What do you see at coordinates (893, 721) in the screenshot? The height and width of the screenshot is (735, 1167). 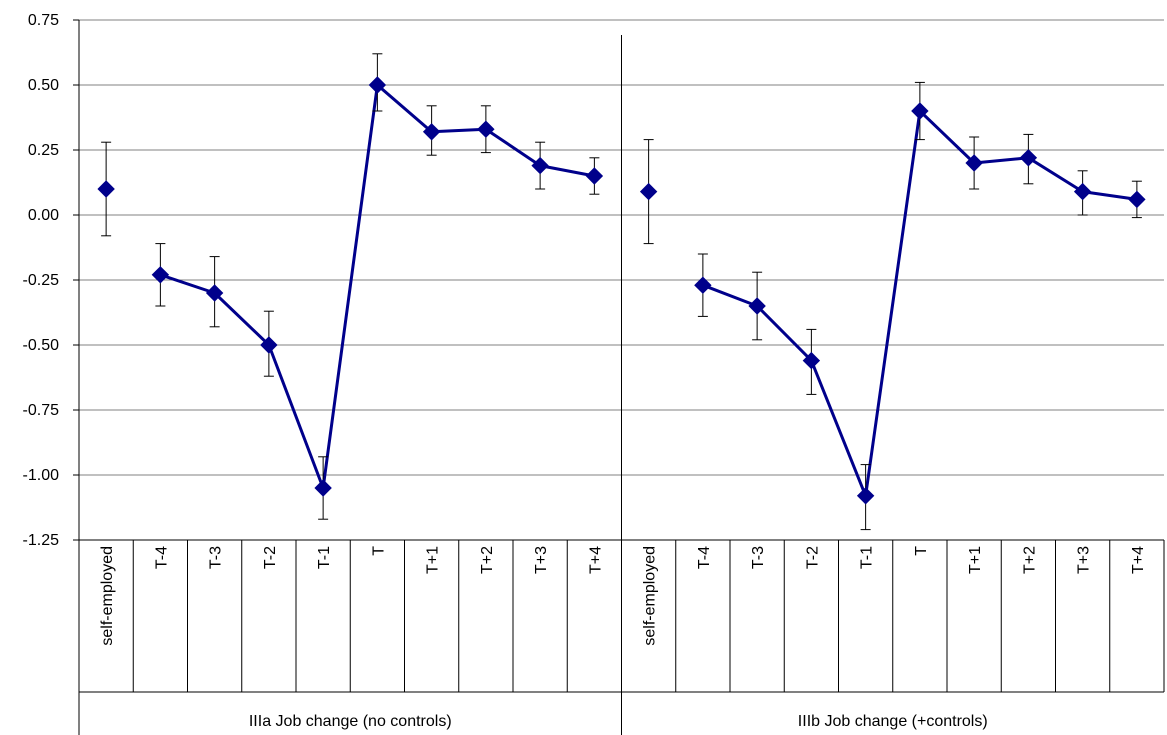 I see `x-group-label: IIIb Job change (+controls)` at bounding box center [893, 721].